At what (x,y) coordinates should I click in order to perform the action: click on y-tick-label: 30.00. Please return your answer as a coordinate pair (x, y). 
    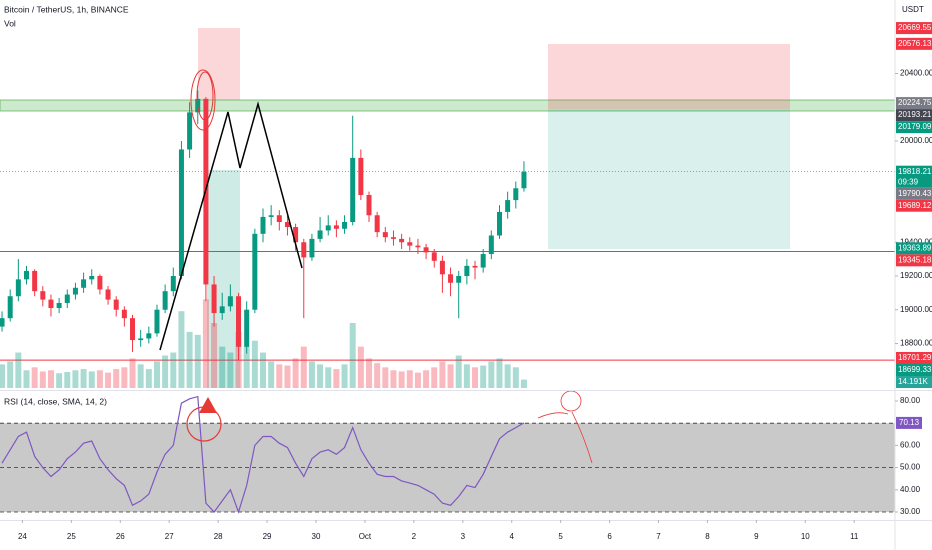
    Looking at the image, I should click on (910, 511).